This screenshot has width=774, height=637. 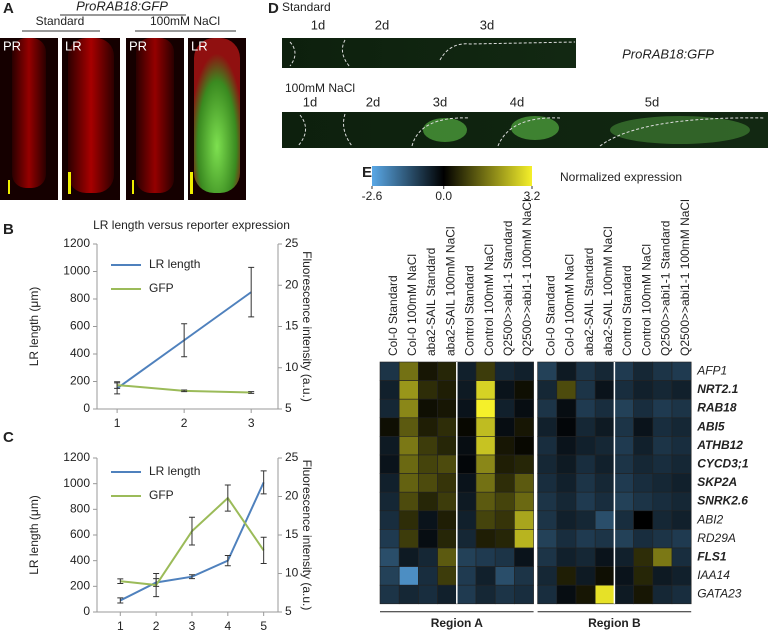 I want to click on y2-tick-label: 5, so click(x=288, y=408).